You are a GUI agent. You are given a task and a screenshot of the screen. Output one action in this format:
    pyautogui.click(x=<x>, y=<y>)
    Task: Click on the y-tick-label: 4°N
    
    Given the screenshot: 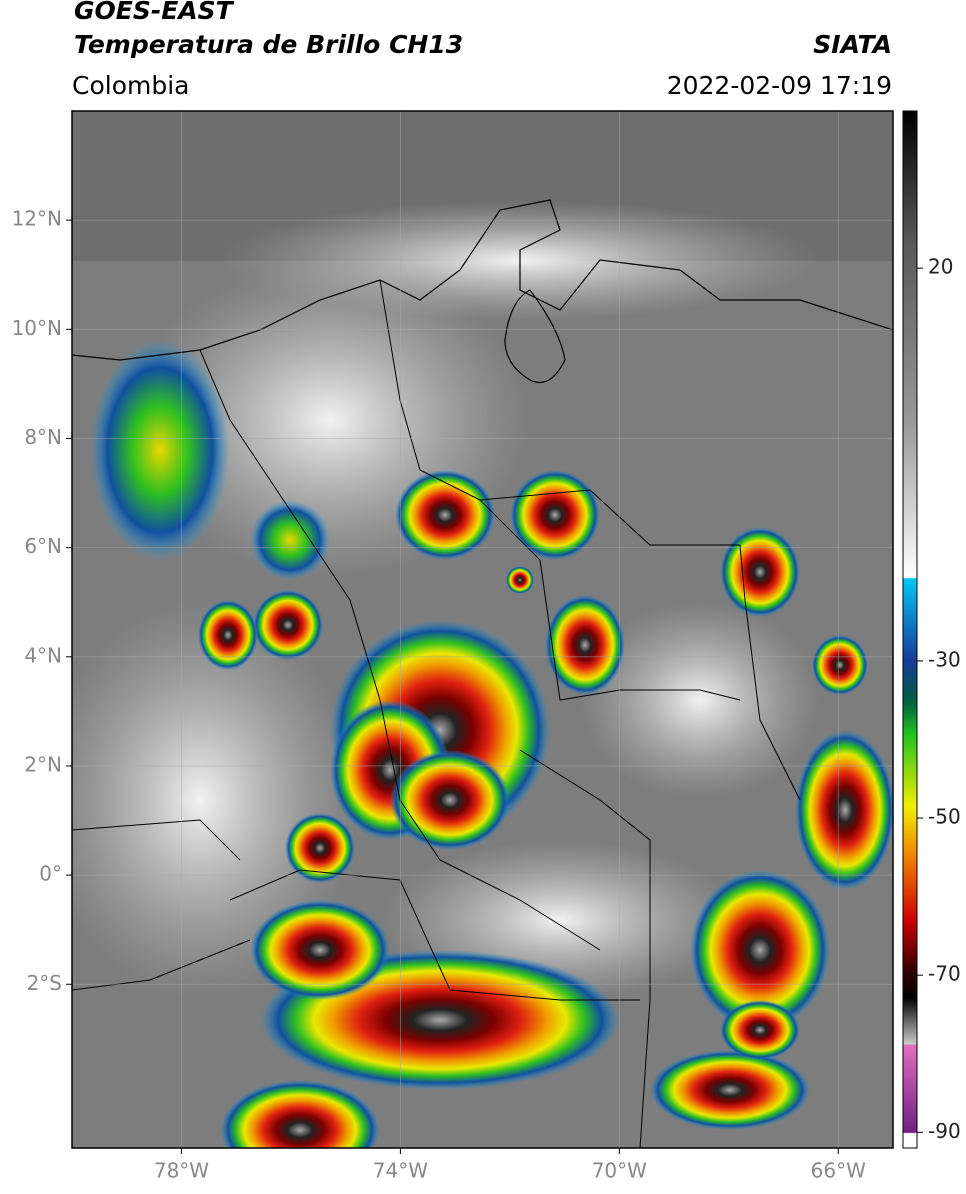 What is the action you would take?
    pyautogui.click(x=43, y=655)
    